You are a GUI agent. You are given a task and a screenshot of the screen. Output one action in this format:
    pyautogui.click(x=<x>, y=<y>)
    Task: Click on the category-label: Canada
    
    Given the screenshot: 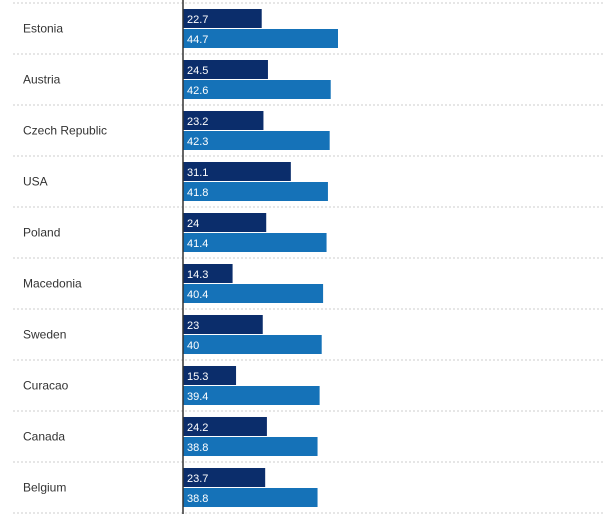 What is the action you would take?
    pyautogui.click(x=44, y=437)
    